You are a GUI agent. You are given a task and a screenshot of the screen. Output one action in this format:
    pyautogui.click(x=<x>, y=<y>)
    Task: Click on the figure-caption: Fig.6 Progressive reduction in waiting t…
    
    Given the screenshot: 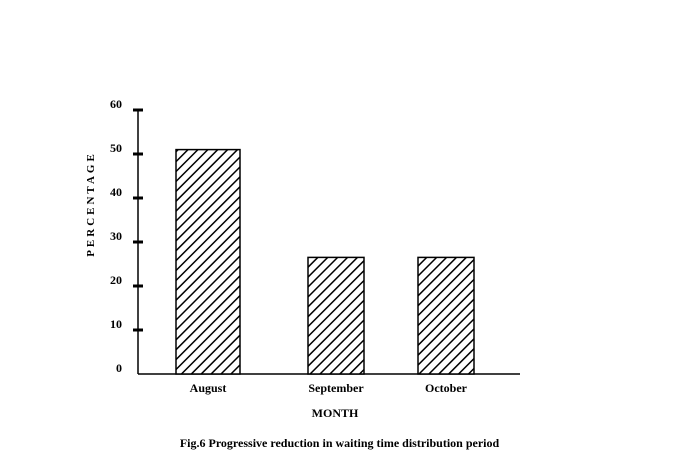 What is the action you would take?
    pyautogui.click(x=339, y=443)
    